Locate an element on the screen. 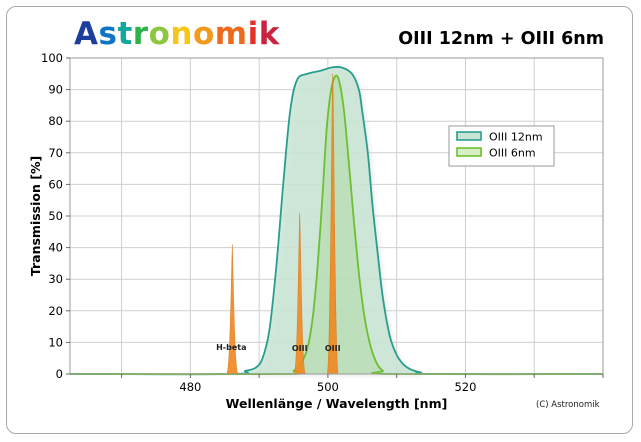 This screenshot has height=442, width=641. y-tick-label: 90 is located at coordinates (55, 90).